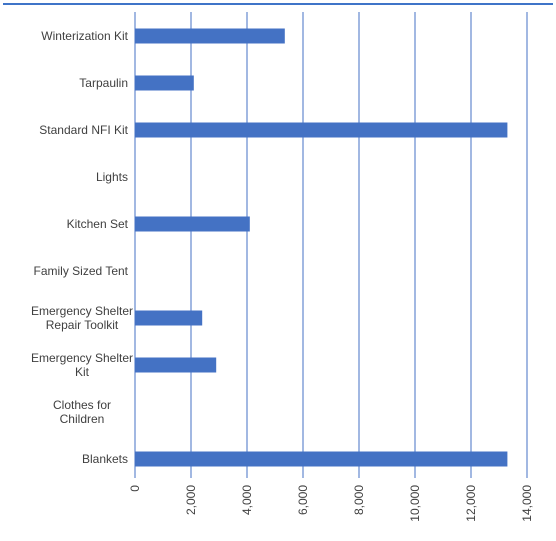 The height and width of the screenshot is (541, 556). Describe the element at coordinates (83, 130) in the screenshot. I see `category-label-2: Standard NFI Kit` at that location.